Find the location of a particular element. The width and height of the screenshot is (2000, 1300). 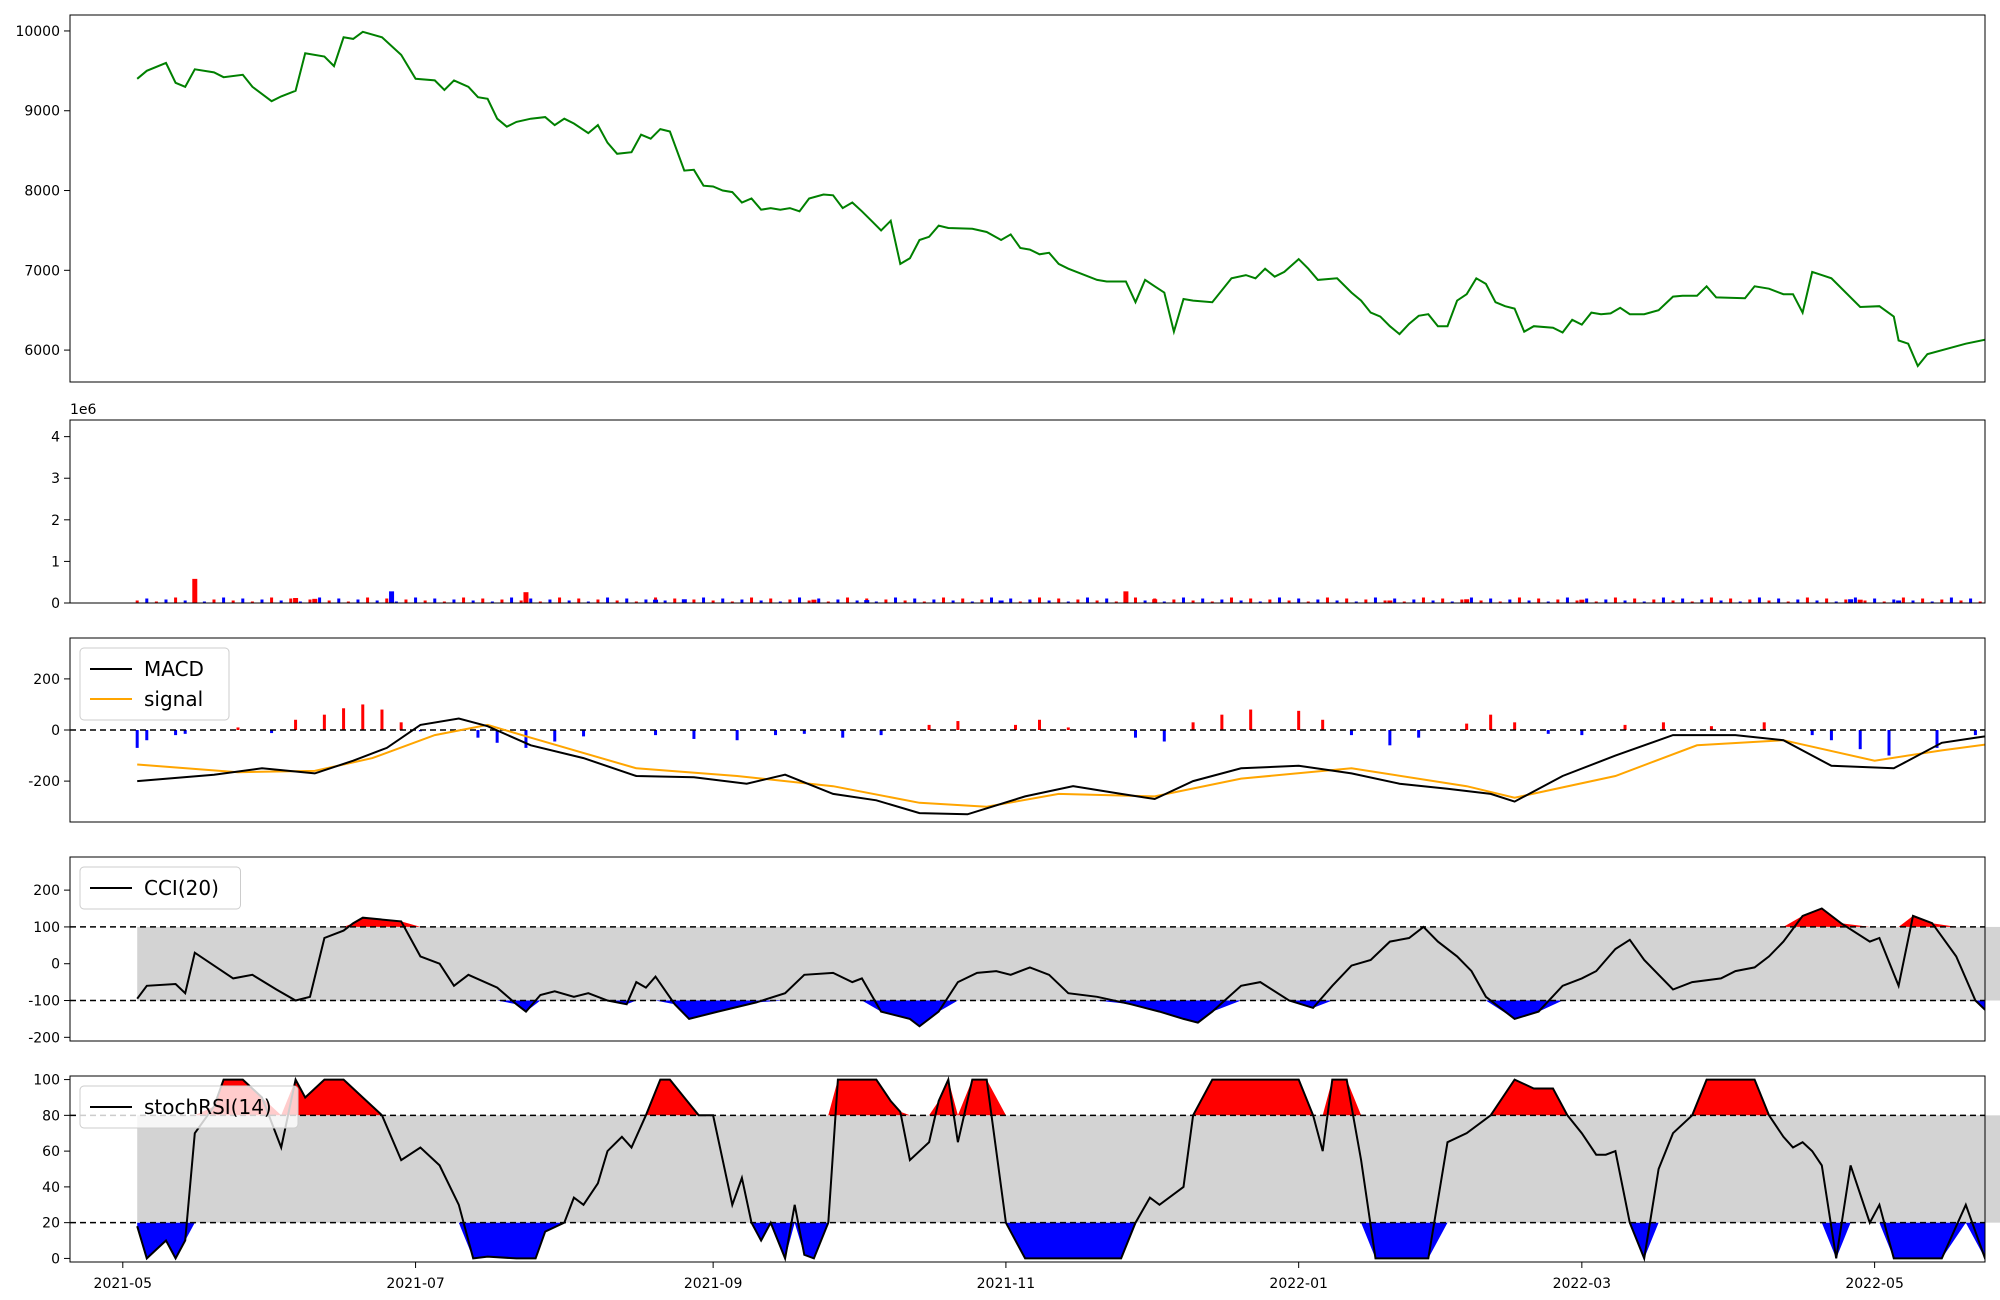

legend-label: stochRSI(14) is located at coordinates (208, 1107).